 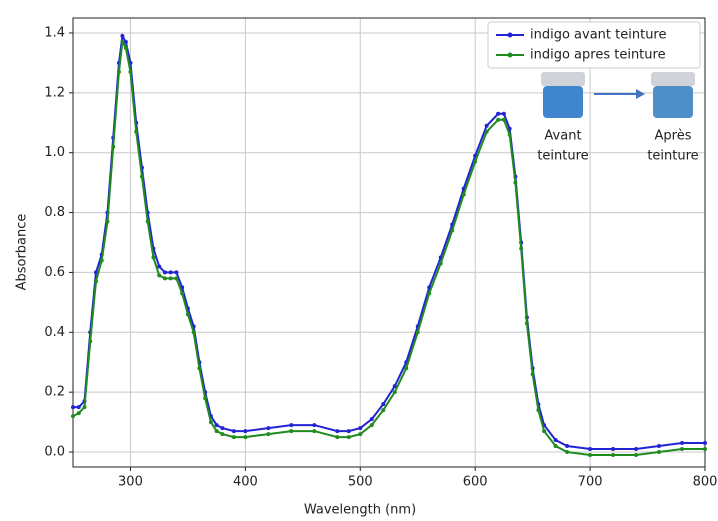 I want to click on annotation: Après, so click(x=673, y=136).